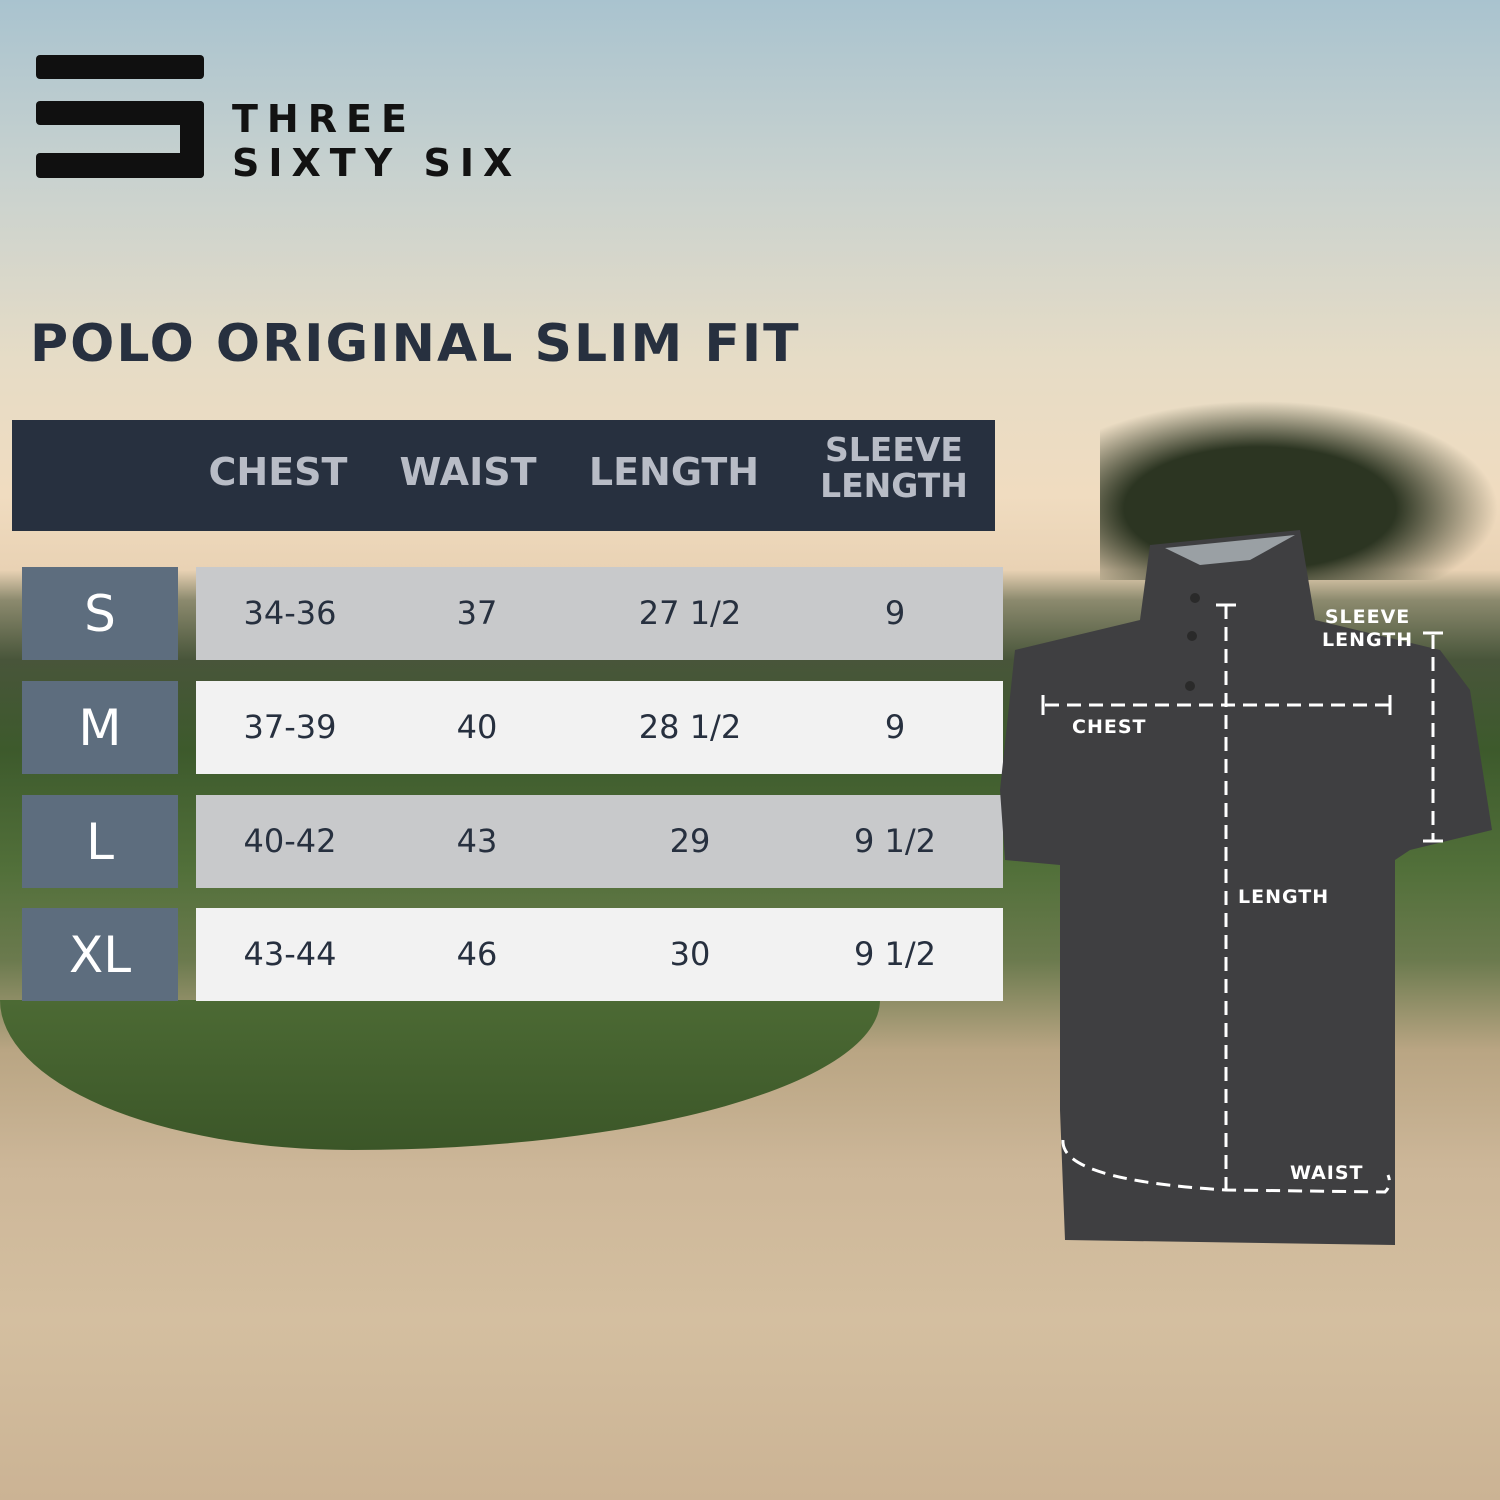  I want to click on size-label-xl: XL, so click(100, 954).